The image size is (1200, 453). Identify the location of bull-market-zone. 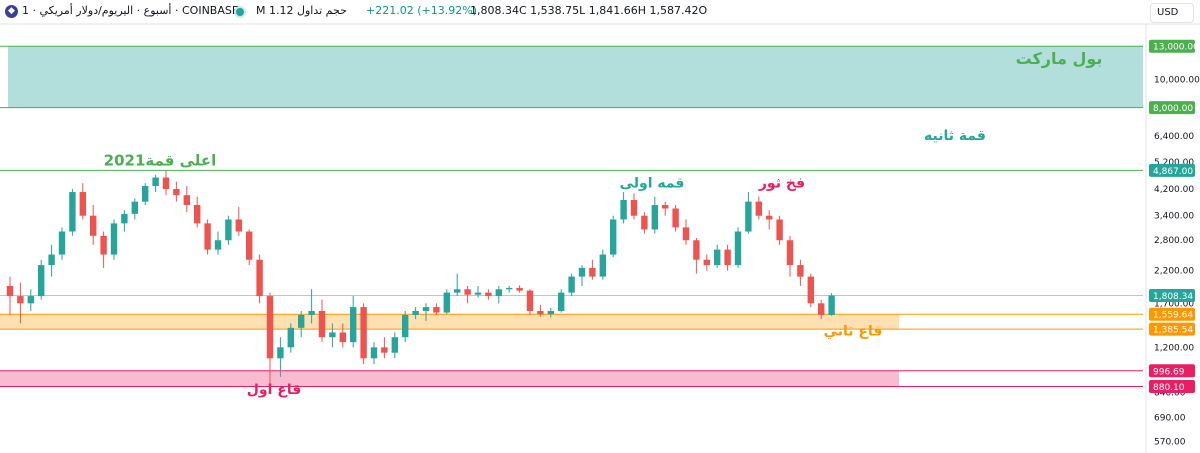
(575, 77).